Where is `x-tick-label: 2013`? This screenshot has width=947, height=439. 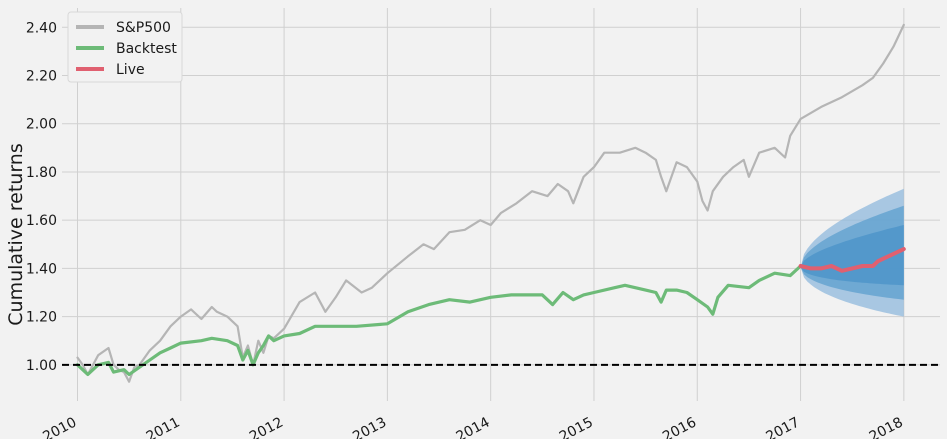 x-tick-label: 2013 is located at coordinates (369, 426).